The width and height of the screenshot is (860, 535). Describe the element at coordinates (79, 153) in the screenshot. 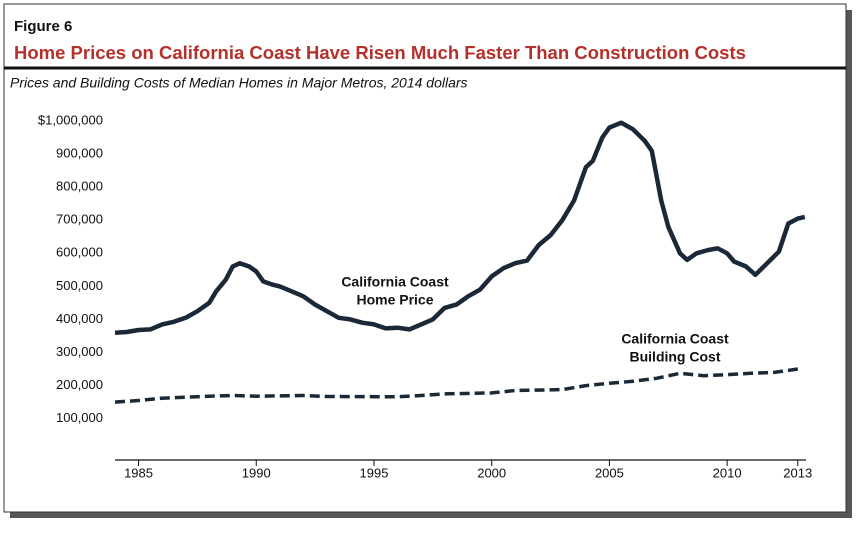

I see `y-tick-label: 900,000` at that location.